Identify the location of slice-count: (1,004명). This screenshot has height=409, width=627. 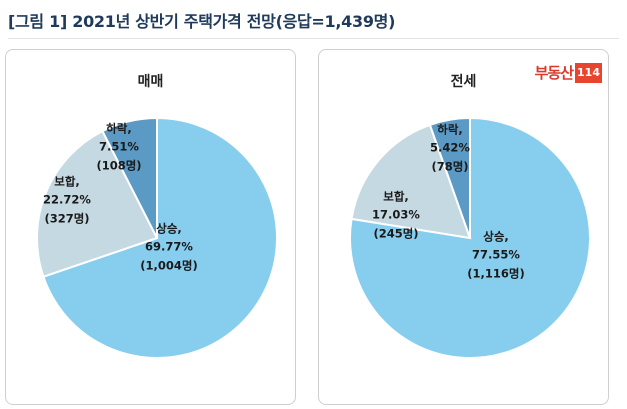
(169, 265).